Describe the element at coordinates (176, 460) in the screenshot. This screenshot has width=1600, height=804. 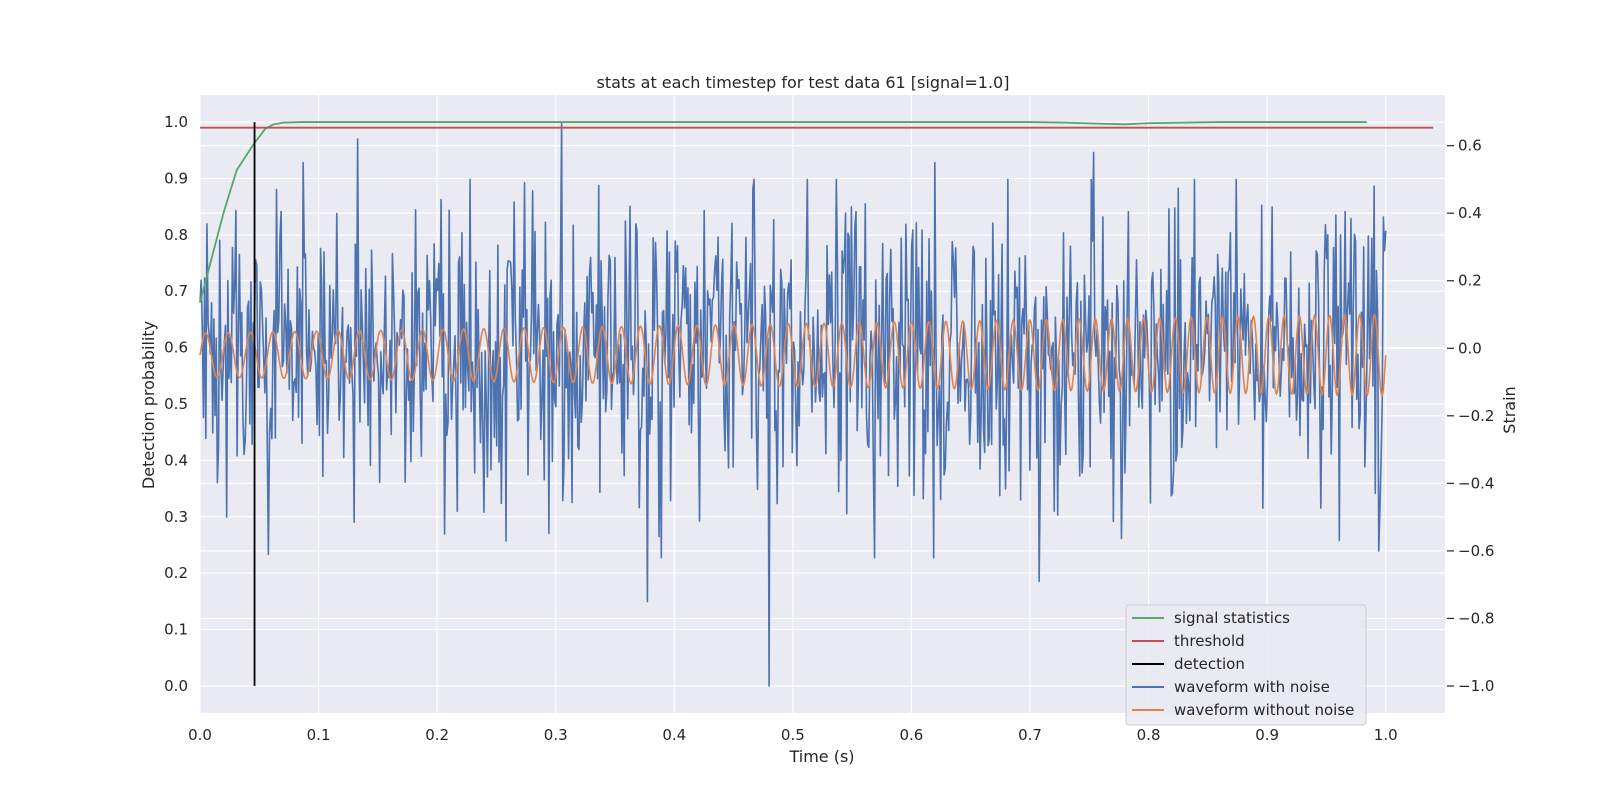
I see `y-left-tick-label: 0.4` at that location.